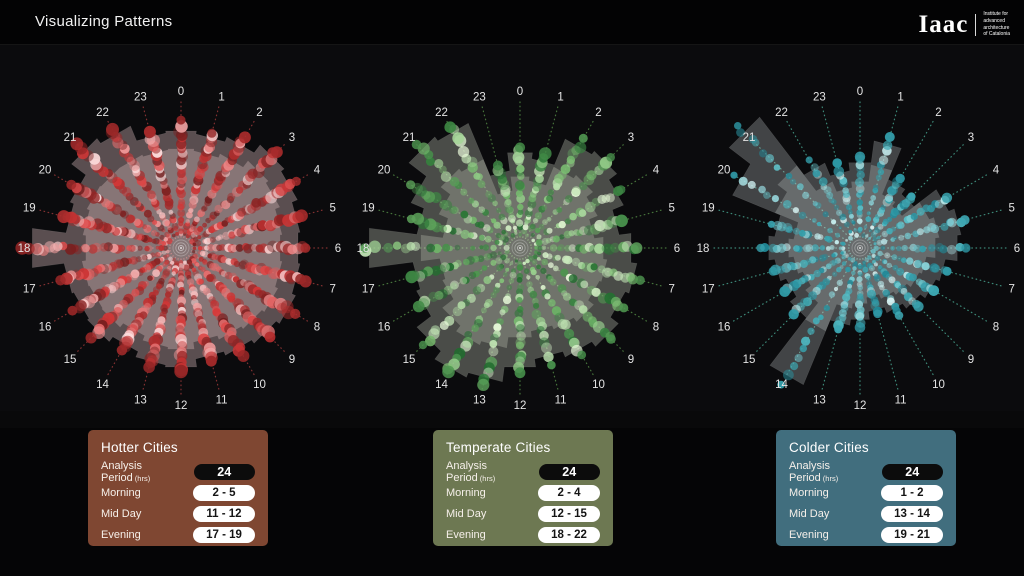 The height and width of the screenshot is (576, 1024). I want to click on card-title: Temperate Cities, so click(498, 447).